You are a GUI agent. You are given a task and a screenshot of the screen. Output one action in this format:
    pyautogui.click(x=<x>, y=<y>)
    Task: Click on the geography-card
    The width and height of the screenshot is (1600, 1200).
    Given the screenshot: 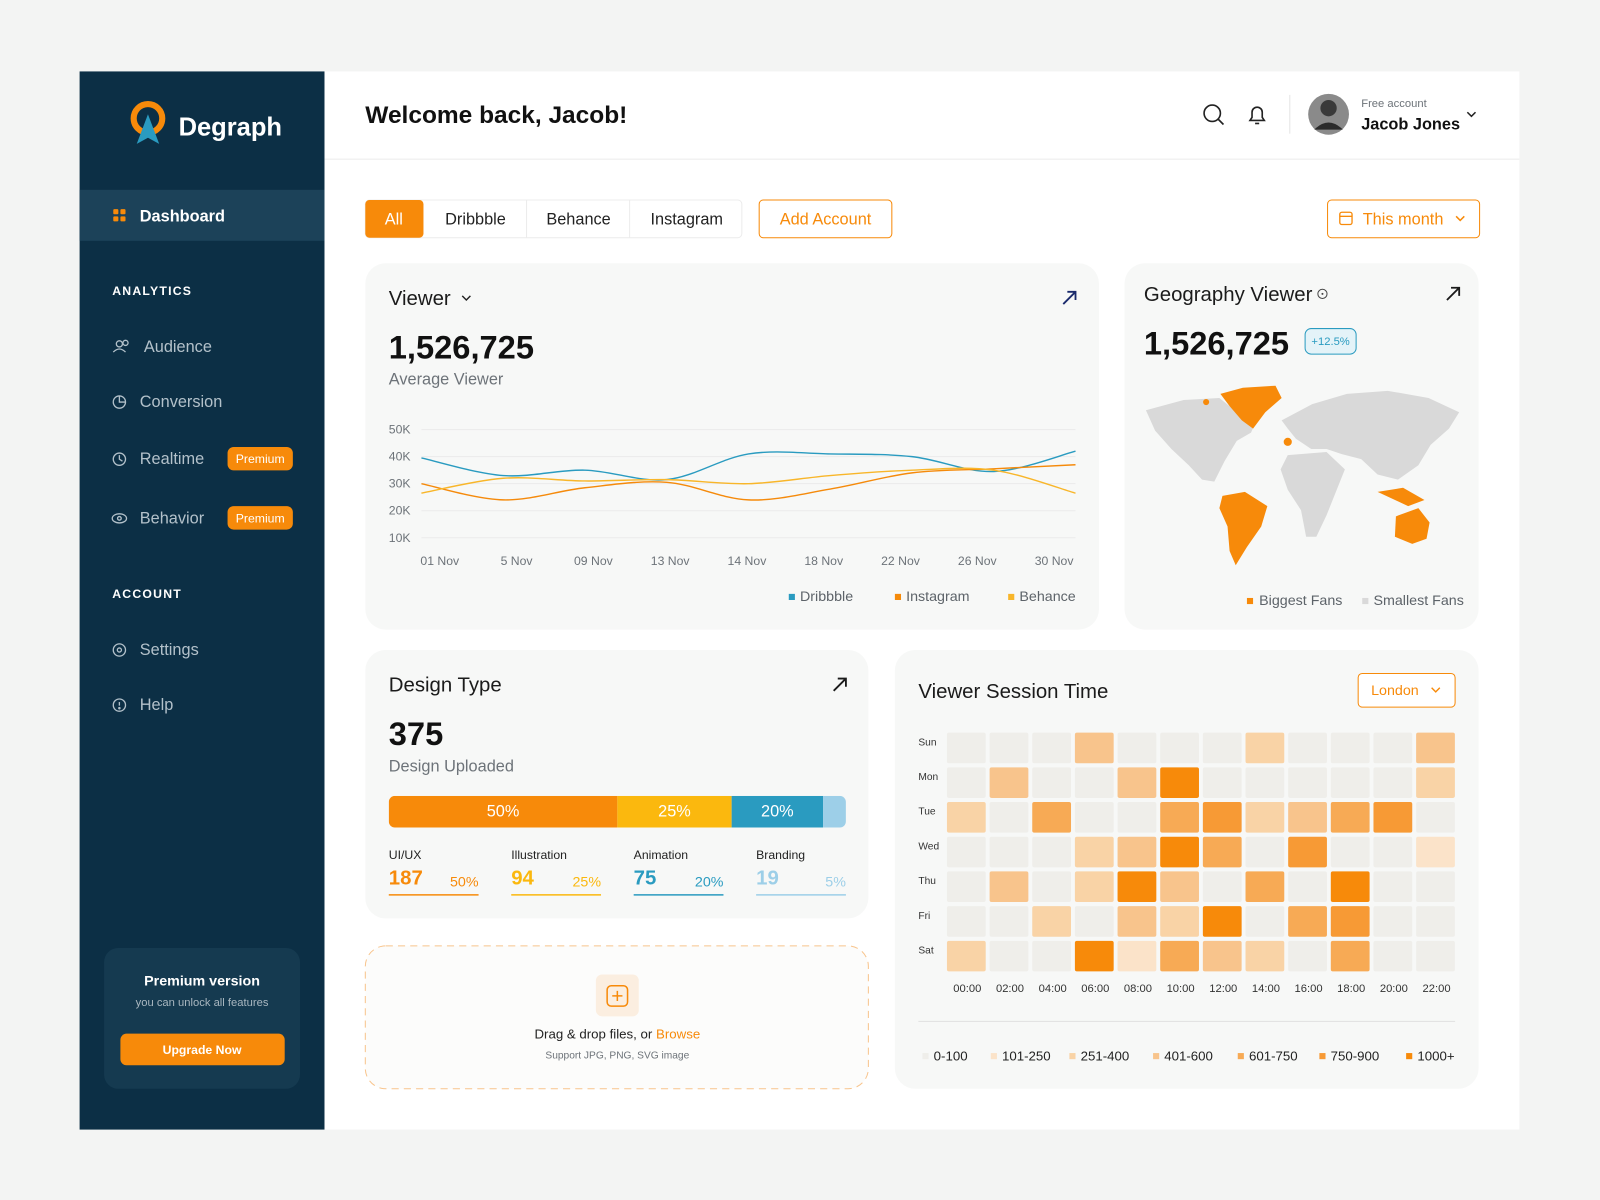 What is the action you would take?
    pyautogui.click(x=1301, y=446)
    